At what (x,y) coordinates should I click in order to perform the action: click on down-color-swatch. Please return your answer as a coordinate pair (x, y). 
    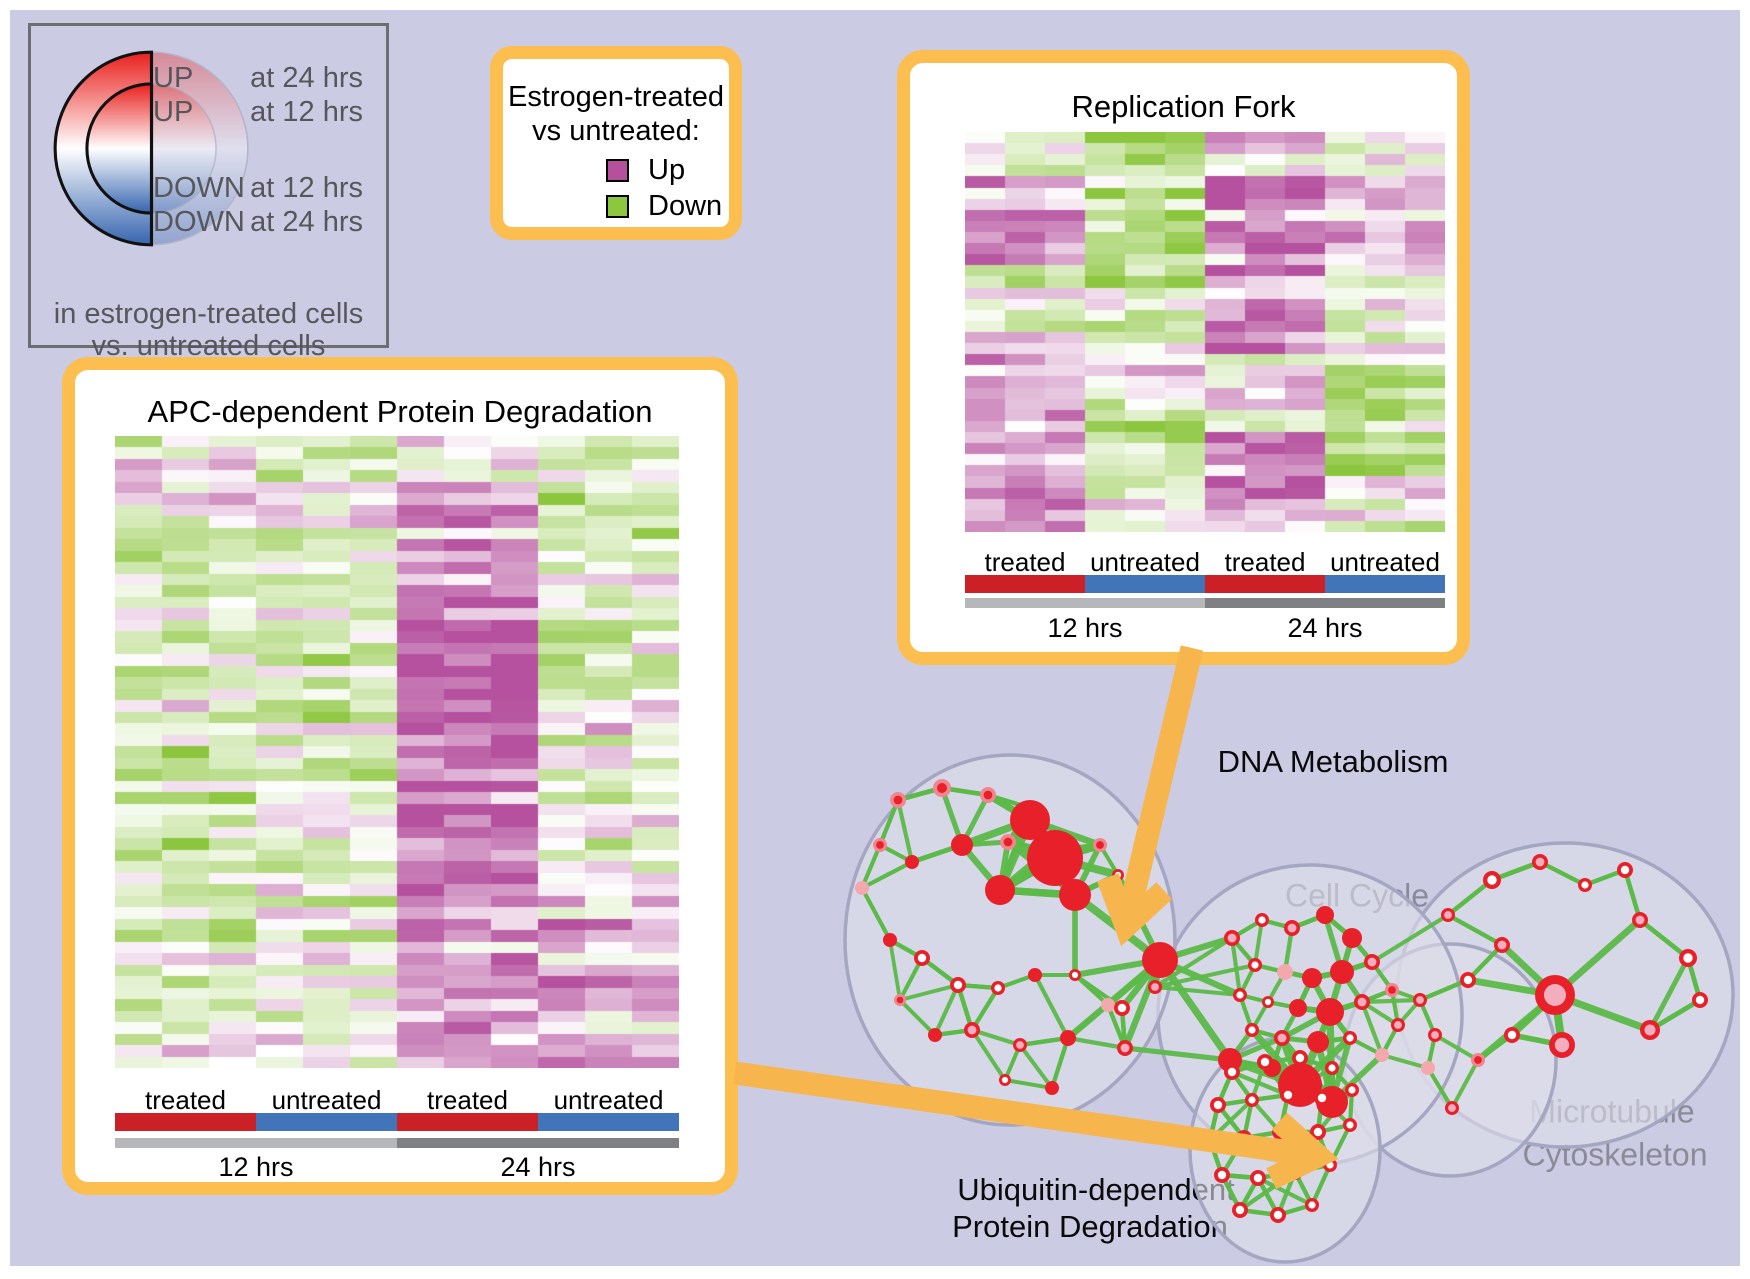
    Looking at the image, I should click on (617, 206).